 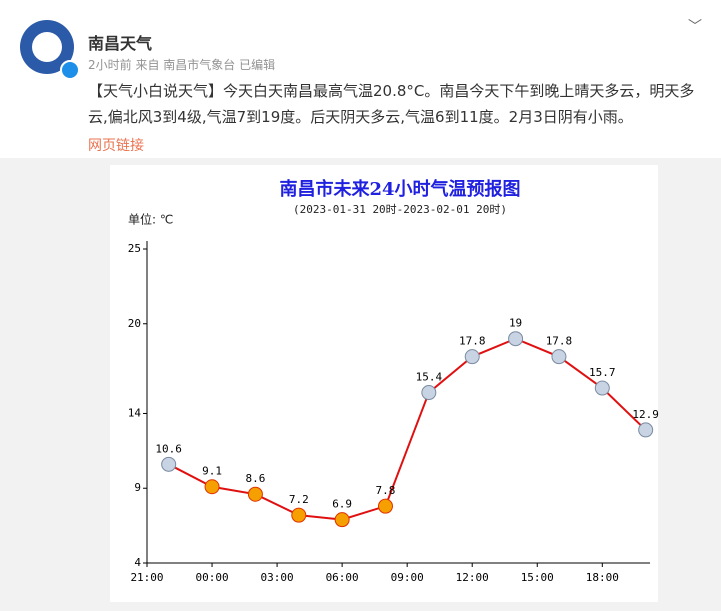 I want to click on chart-title: 南昌市未来24小时气温预报图, so click(x=399, y=189).